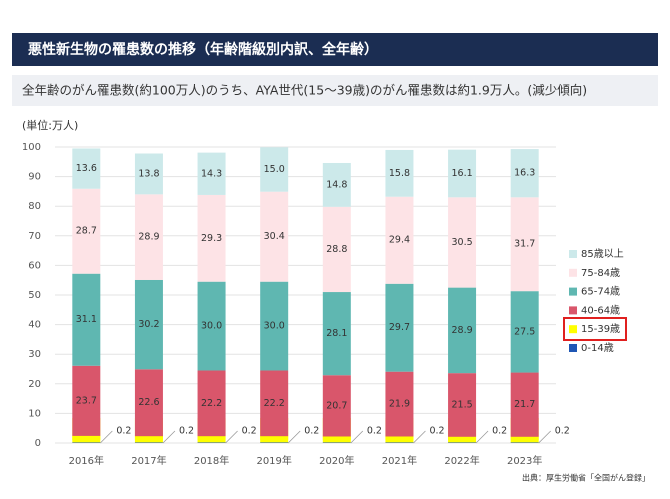  Describe the element at coordinates (600, 273) in the screenshot. I see `legend-label: 75-84歳` at that location.